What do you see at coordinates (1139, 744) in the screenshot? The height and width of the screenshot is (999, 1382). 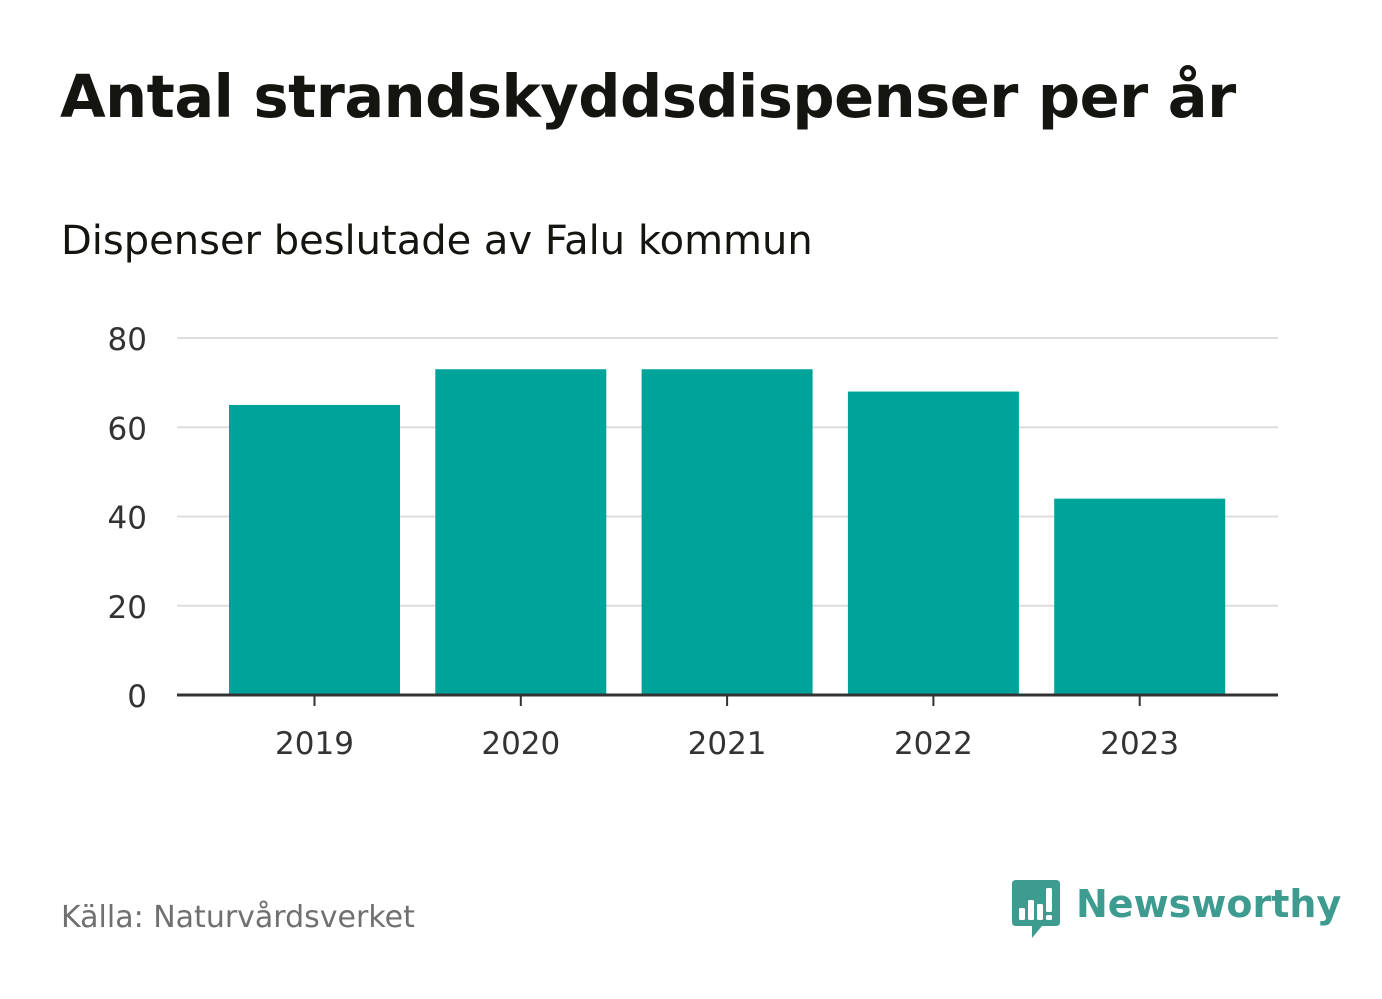 I see `x-tick-label: 2023` at bounding box center [1139, 744].